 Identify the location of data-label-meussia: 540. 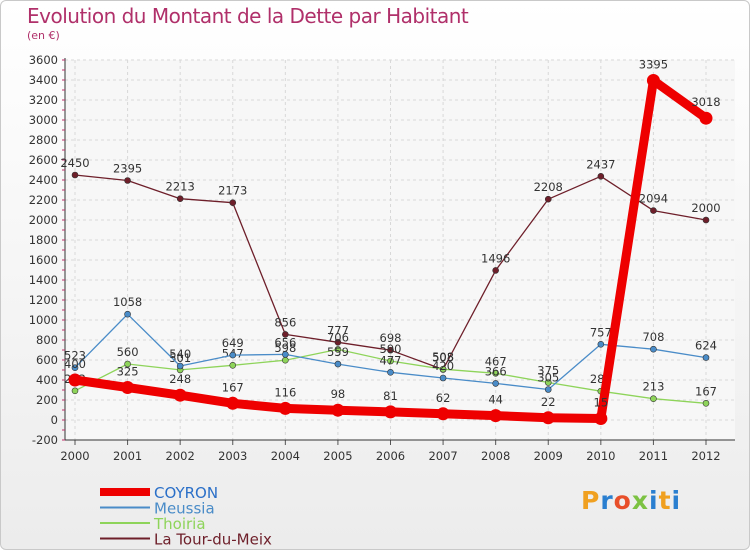
(180, 354).